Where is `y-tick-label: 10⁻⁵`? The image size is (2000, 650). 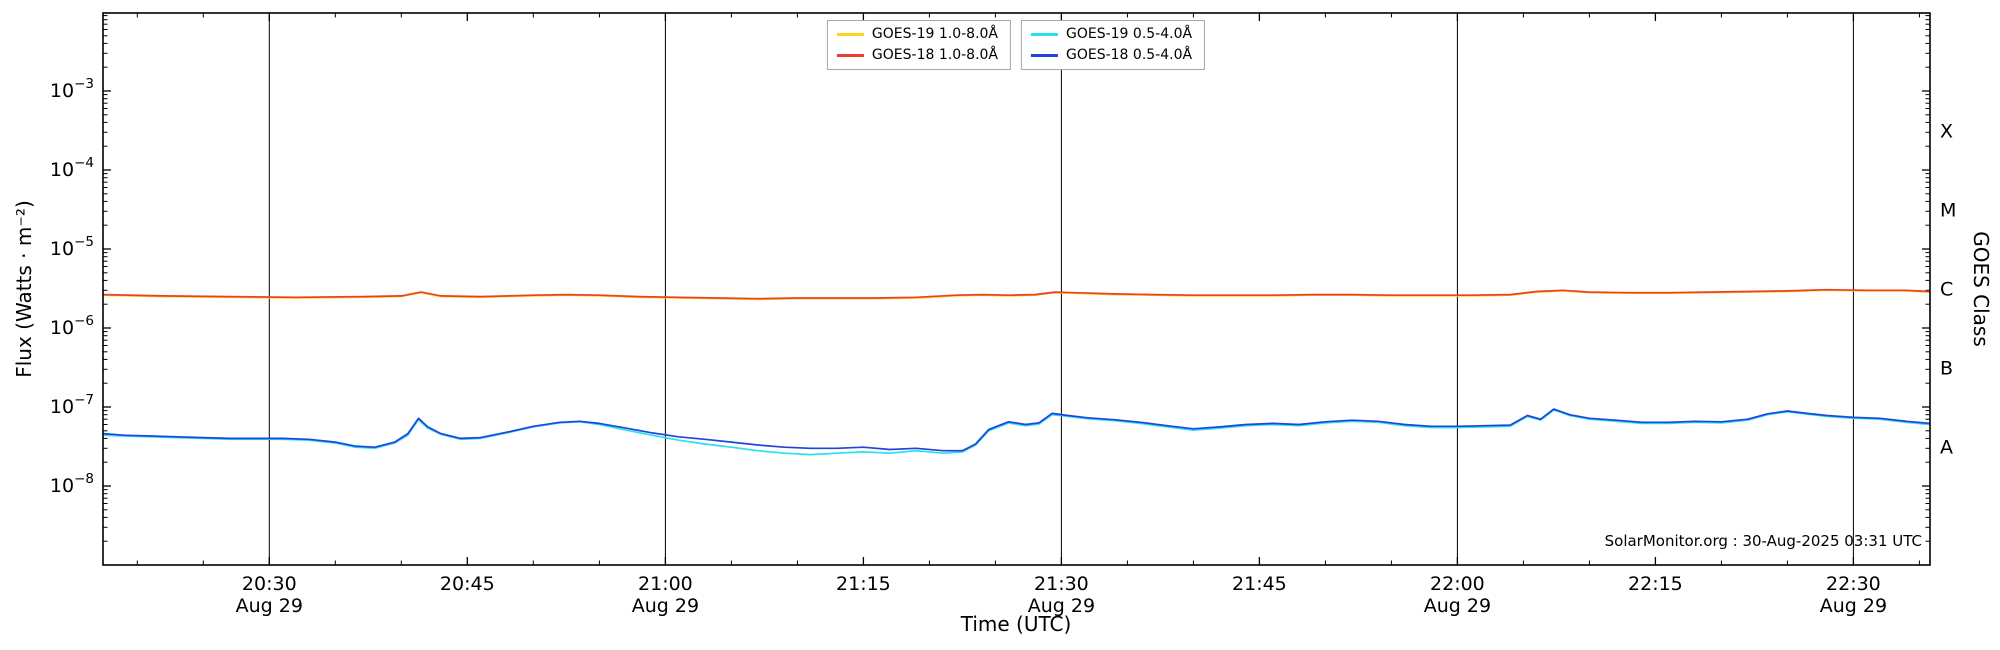 y-tick-label: 10⁻⁵ is located at coordinates (72, 247).